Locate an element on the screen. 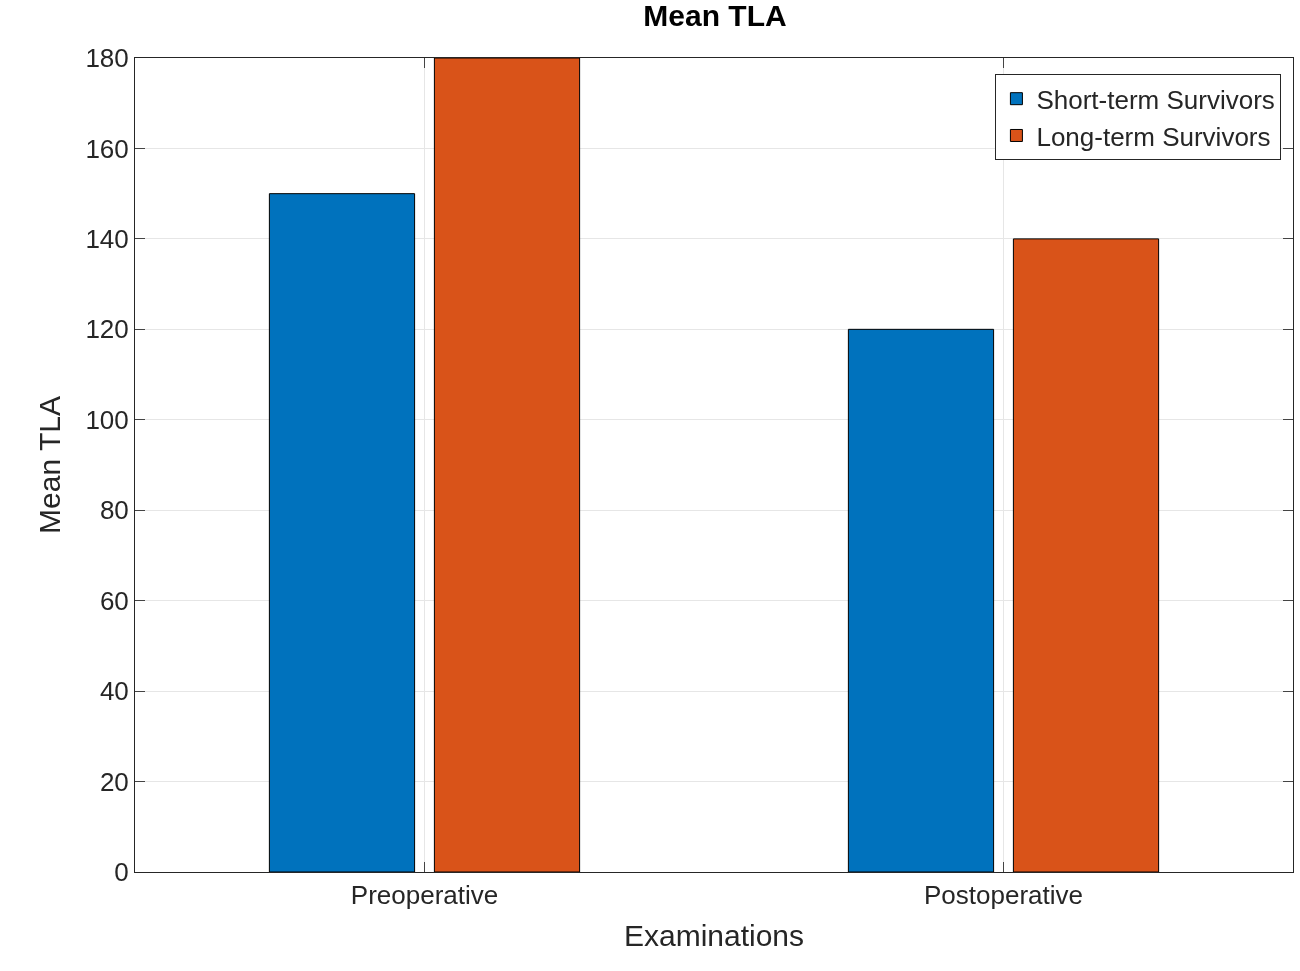  y-tick-label: 0 is located at coordinates (121, 872).